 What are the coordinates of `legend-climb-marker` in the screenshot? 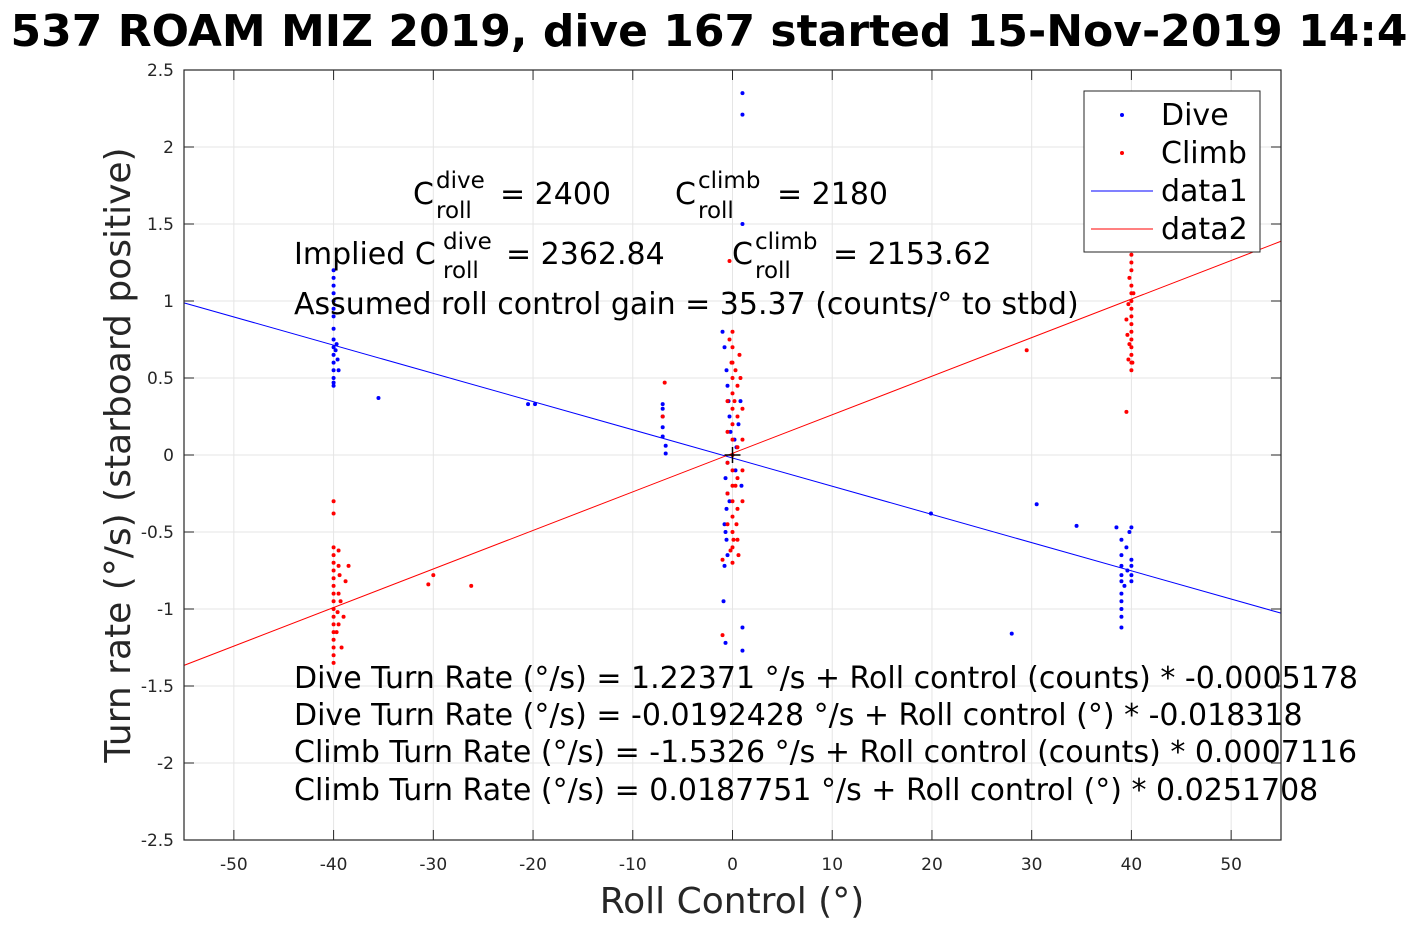 It's located at (1122, 153).